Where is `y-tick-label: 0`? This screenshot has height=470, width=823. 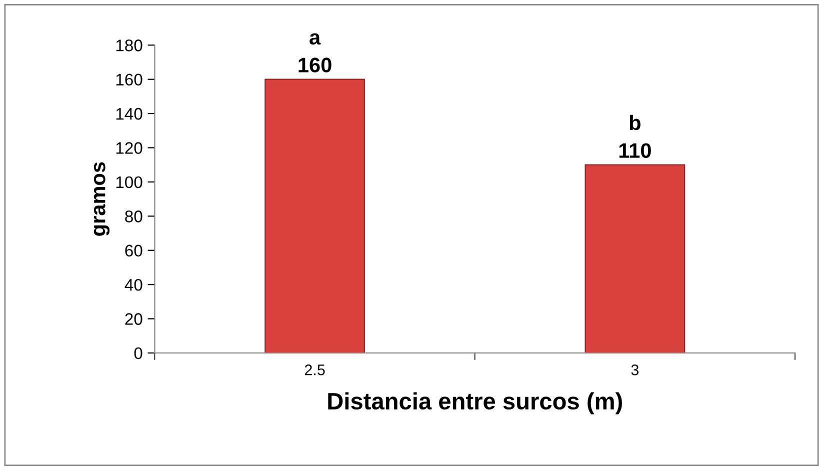 y-tick-label: 0 is located at coordinates (138, 353).